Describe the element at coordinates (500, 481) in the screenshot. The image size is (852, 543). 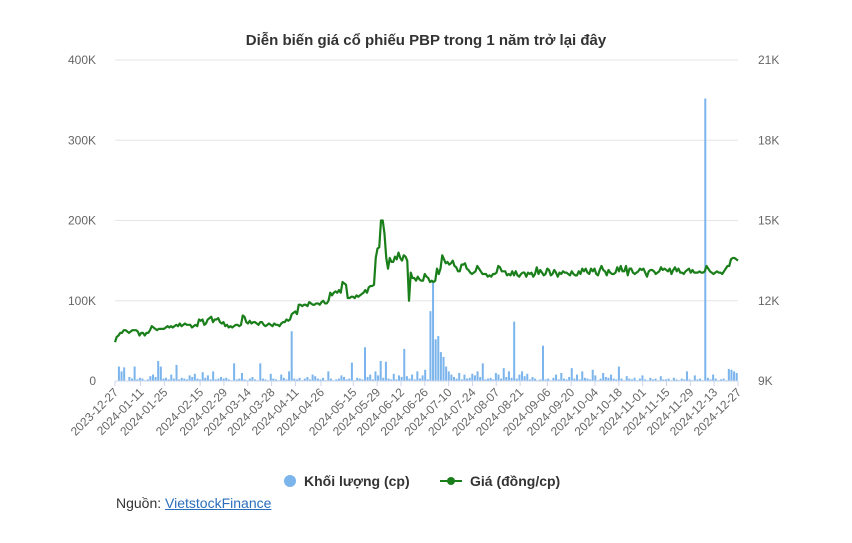
I see `legend-item-price: Giá (đồng/cp)` at that location.